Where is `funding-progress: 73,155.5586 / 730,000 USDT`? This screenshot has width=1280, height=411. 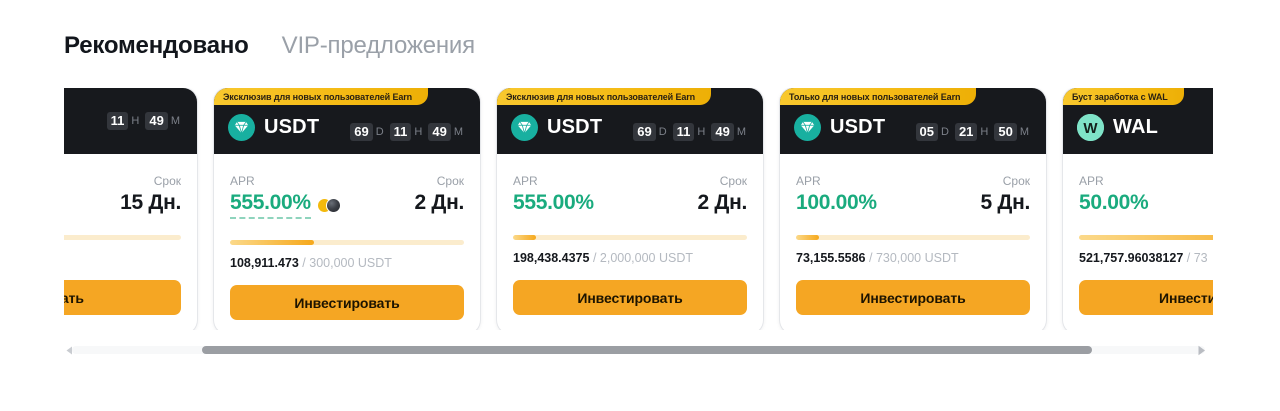 funding-progress: 73,155.5586 / 730,000 USDT is located at coordinates (913, 250).